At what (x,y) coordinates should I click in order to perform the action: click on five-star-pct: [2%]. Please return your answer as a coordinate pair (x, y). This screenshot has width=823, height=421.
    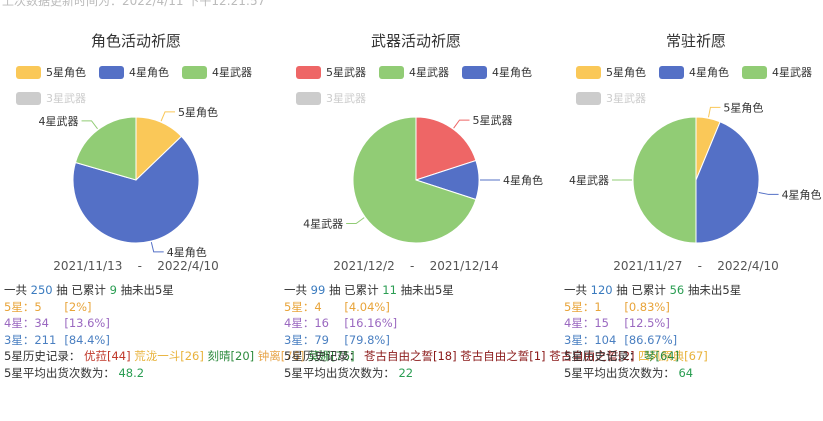
    Looking at the image, I should click on (78, 306).